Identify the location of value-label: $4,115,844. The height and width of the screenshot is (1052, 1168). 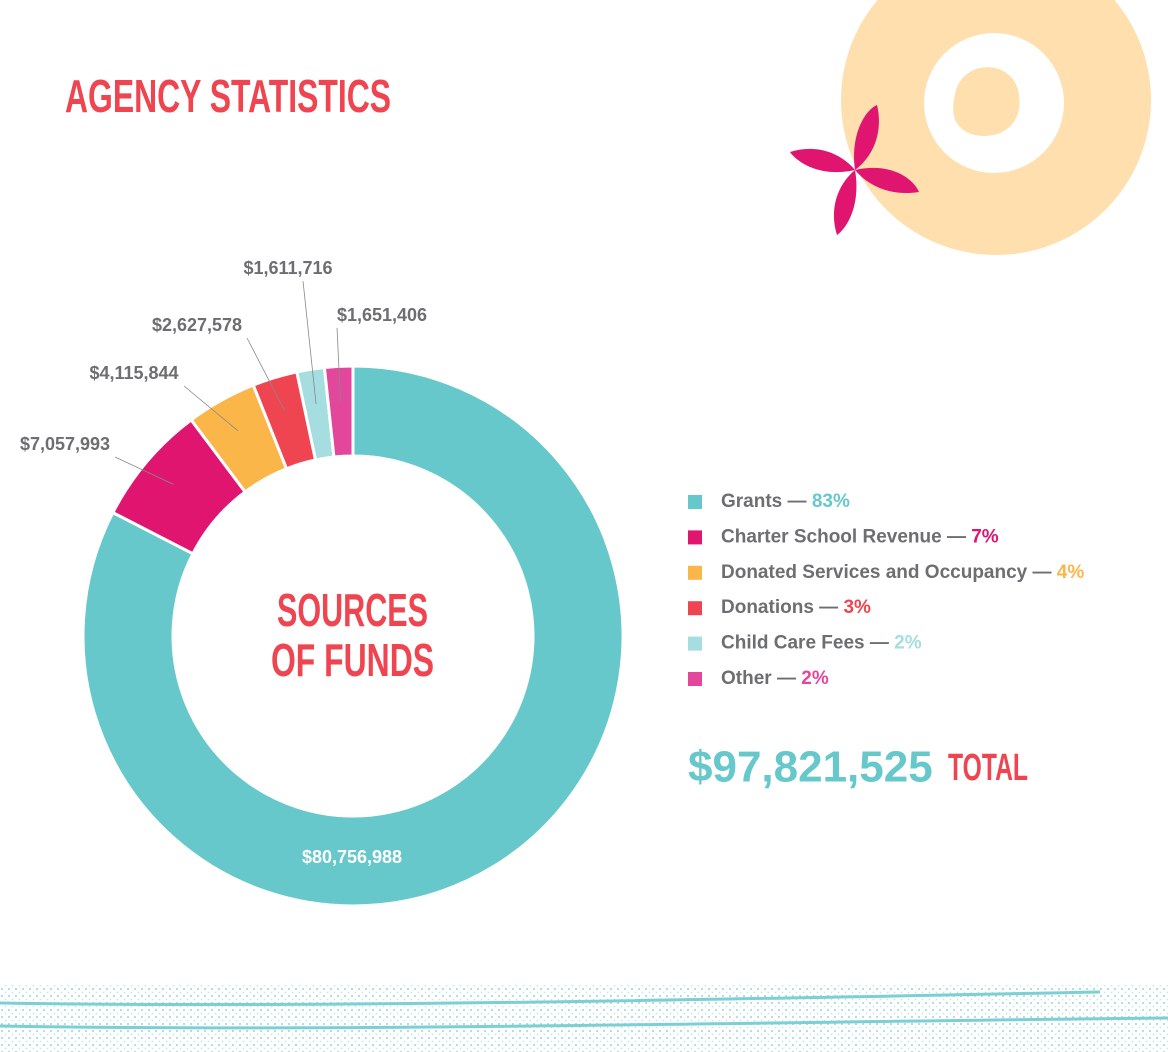
(133, 373).